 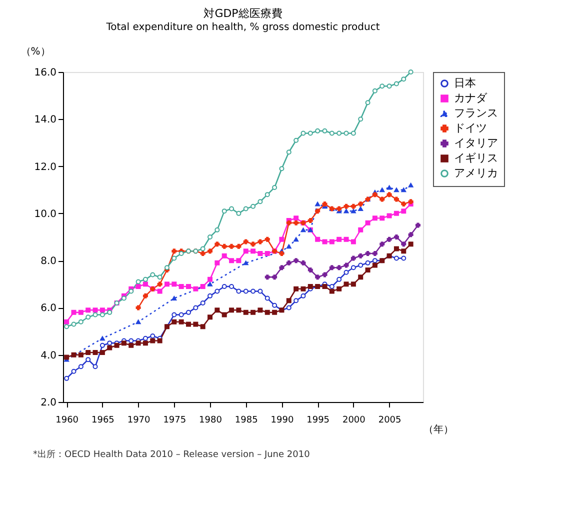 I want to click on x-axis-title: （年）, so click(x=439, y=430).